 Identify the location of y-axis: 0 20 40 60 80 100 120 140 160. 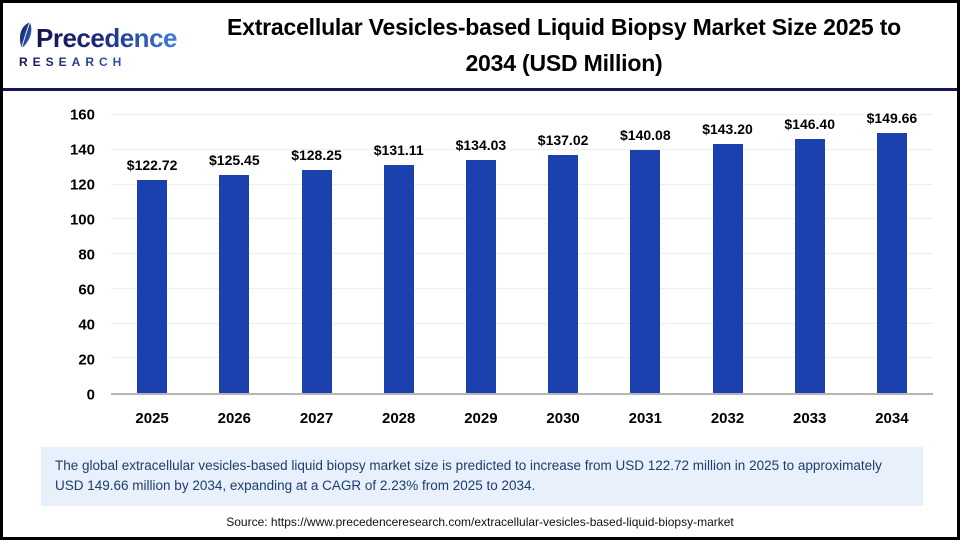
(49, 255).